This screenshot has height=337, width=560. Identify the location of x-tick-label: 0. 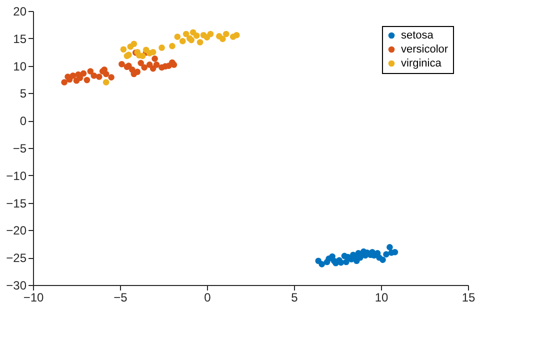
(208, 297).